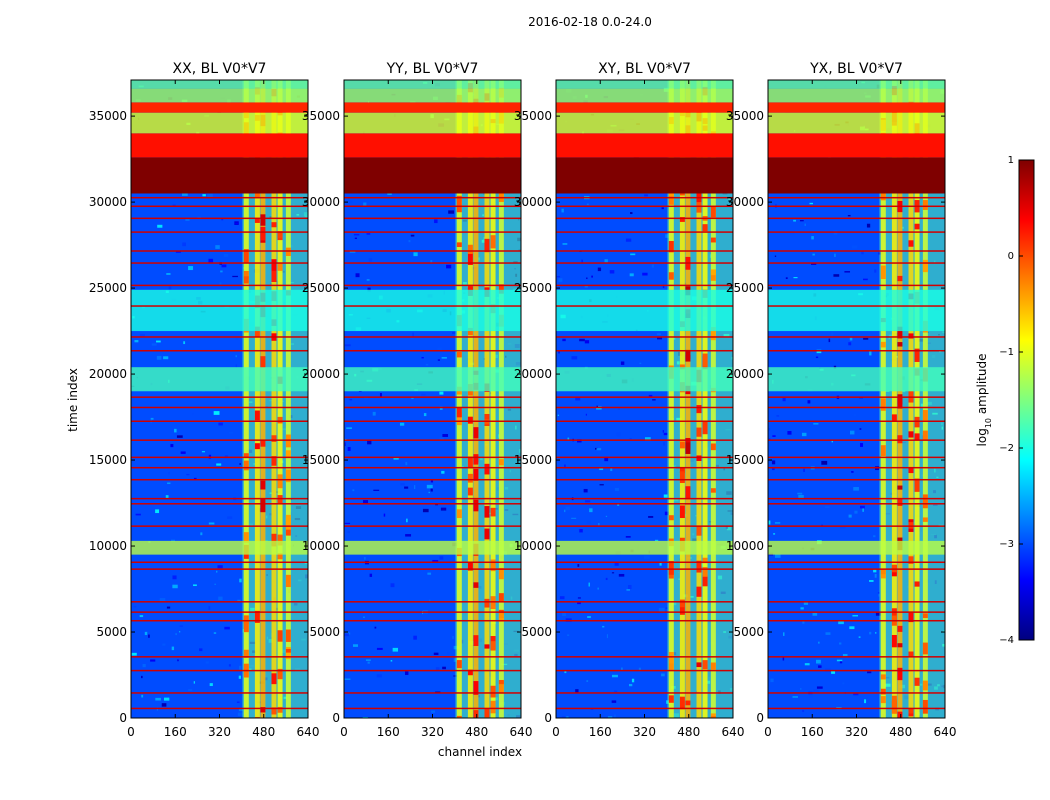  Describe the element at coordinates (644, 69) in the screenshot. I see `panel-title: XY, BL V0*V7` at that location.